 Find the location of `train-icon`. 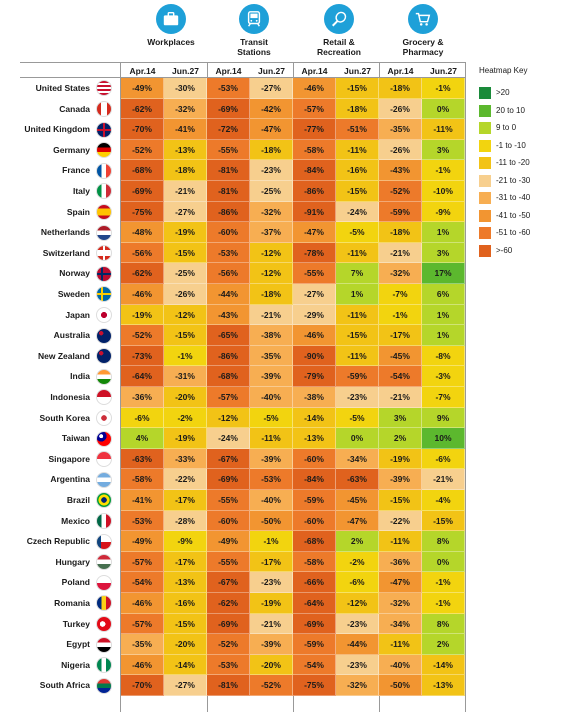

train-icon is located at coordinates (254, 19).